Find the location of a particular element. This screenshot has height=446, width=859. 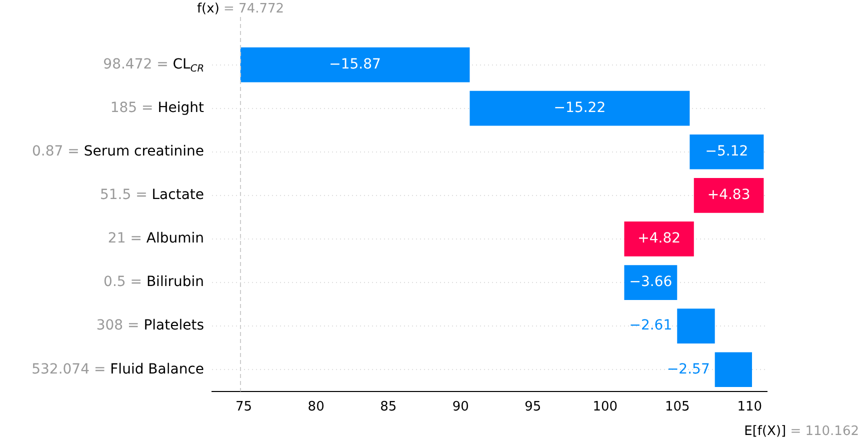

x-tick-label: 110 is located at coordinates (749, 407).